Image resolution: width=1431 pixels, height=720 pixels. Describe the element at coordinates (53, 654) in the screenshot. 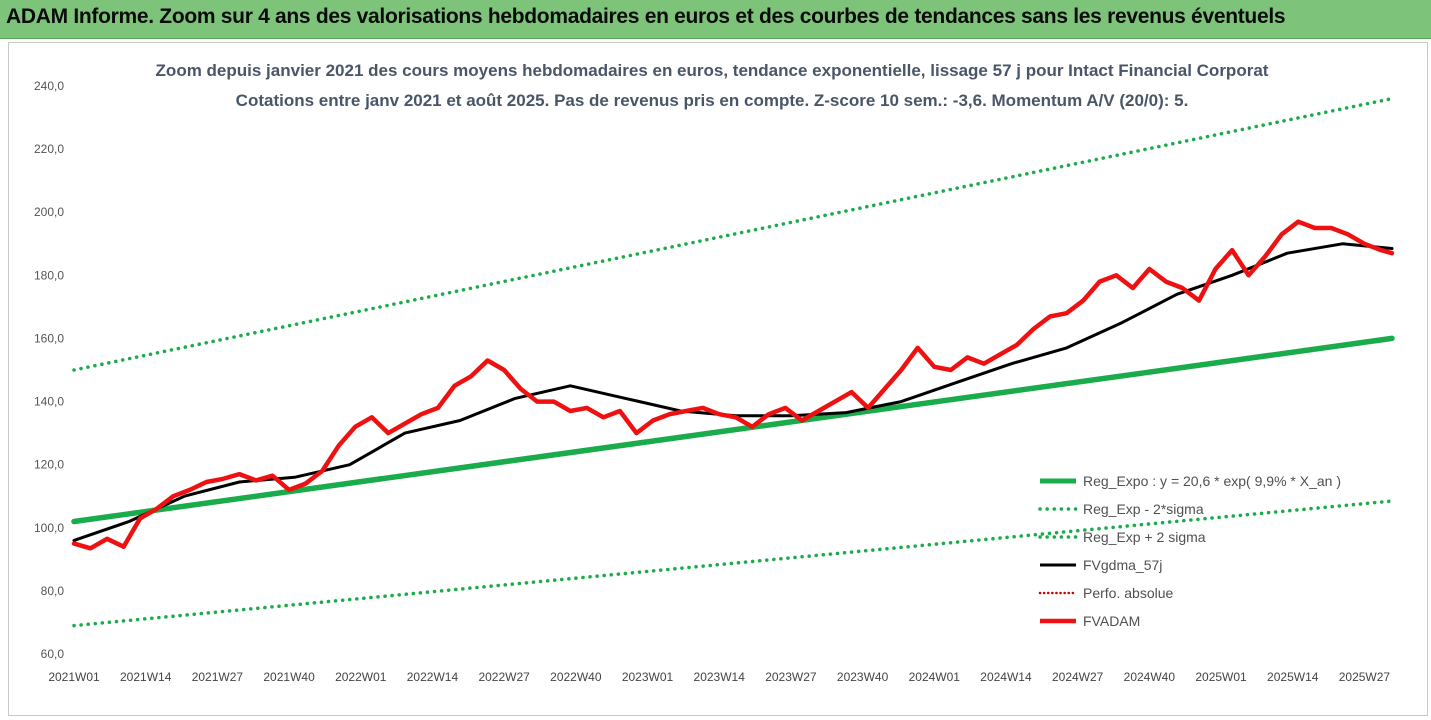

I see `y-tick-label: 60,0` at that location.